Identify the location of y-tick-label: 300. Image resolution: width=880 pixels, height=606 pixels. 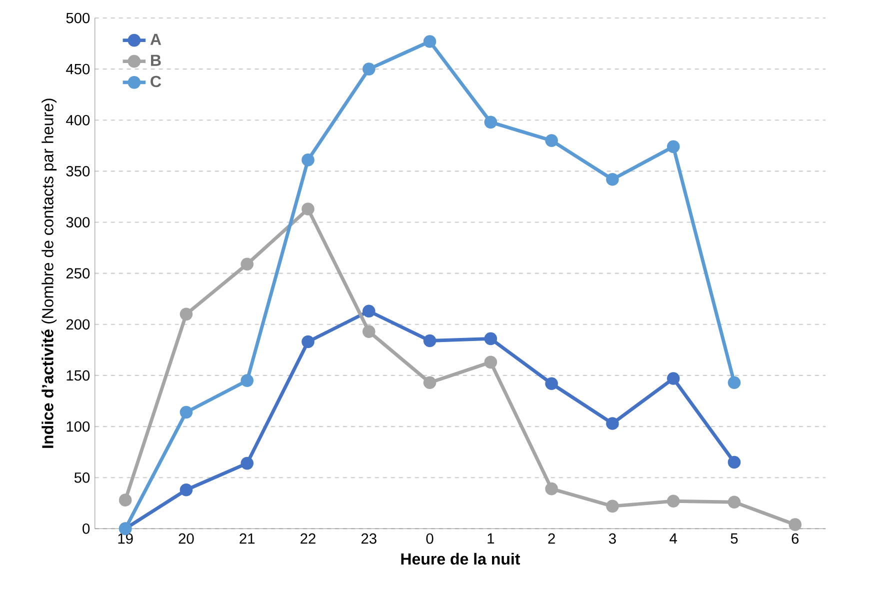
(78, 222).